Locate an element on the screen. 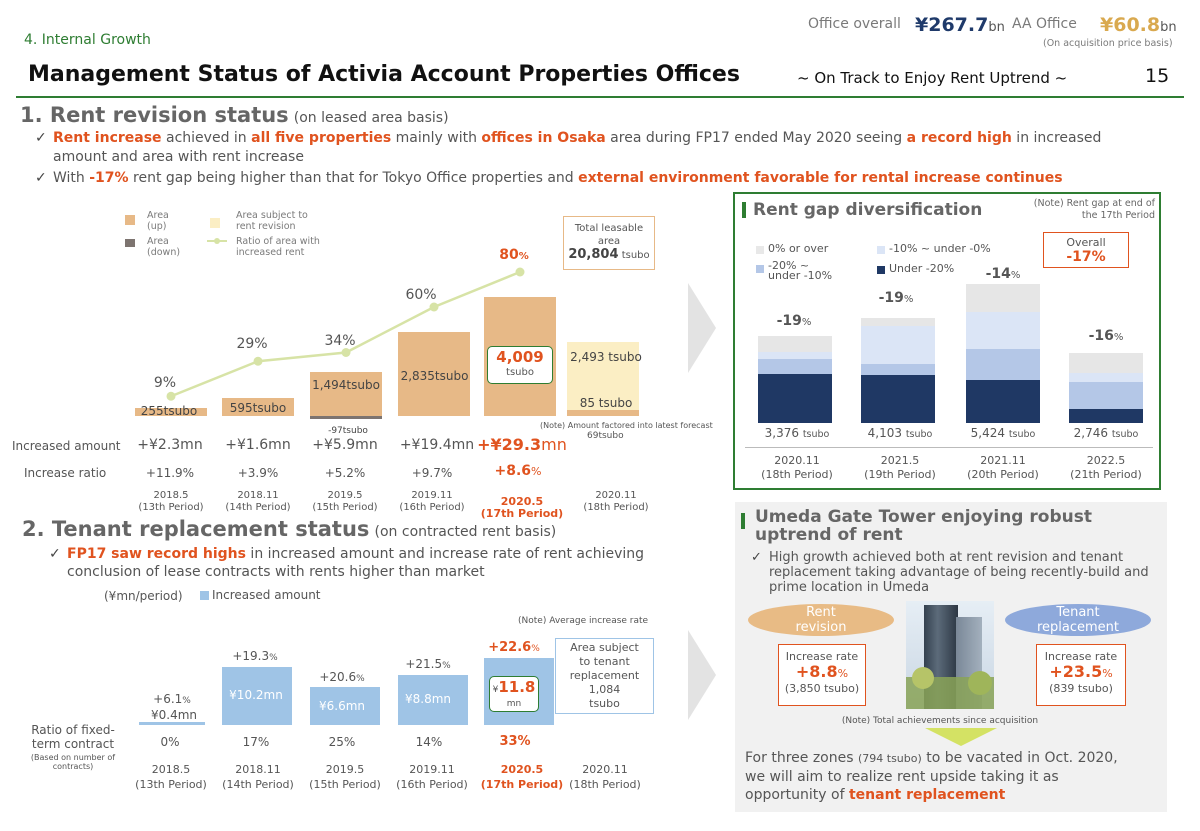 This screenshot has height=831, width=1200. note-average: (Note) Average increase rate is located at coordinates (583, 621).